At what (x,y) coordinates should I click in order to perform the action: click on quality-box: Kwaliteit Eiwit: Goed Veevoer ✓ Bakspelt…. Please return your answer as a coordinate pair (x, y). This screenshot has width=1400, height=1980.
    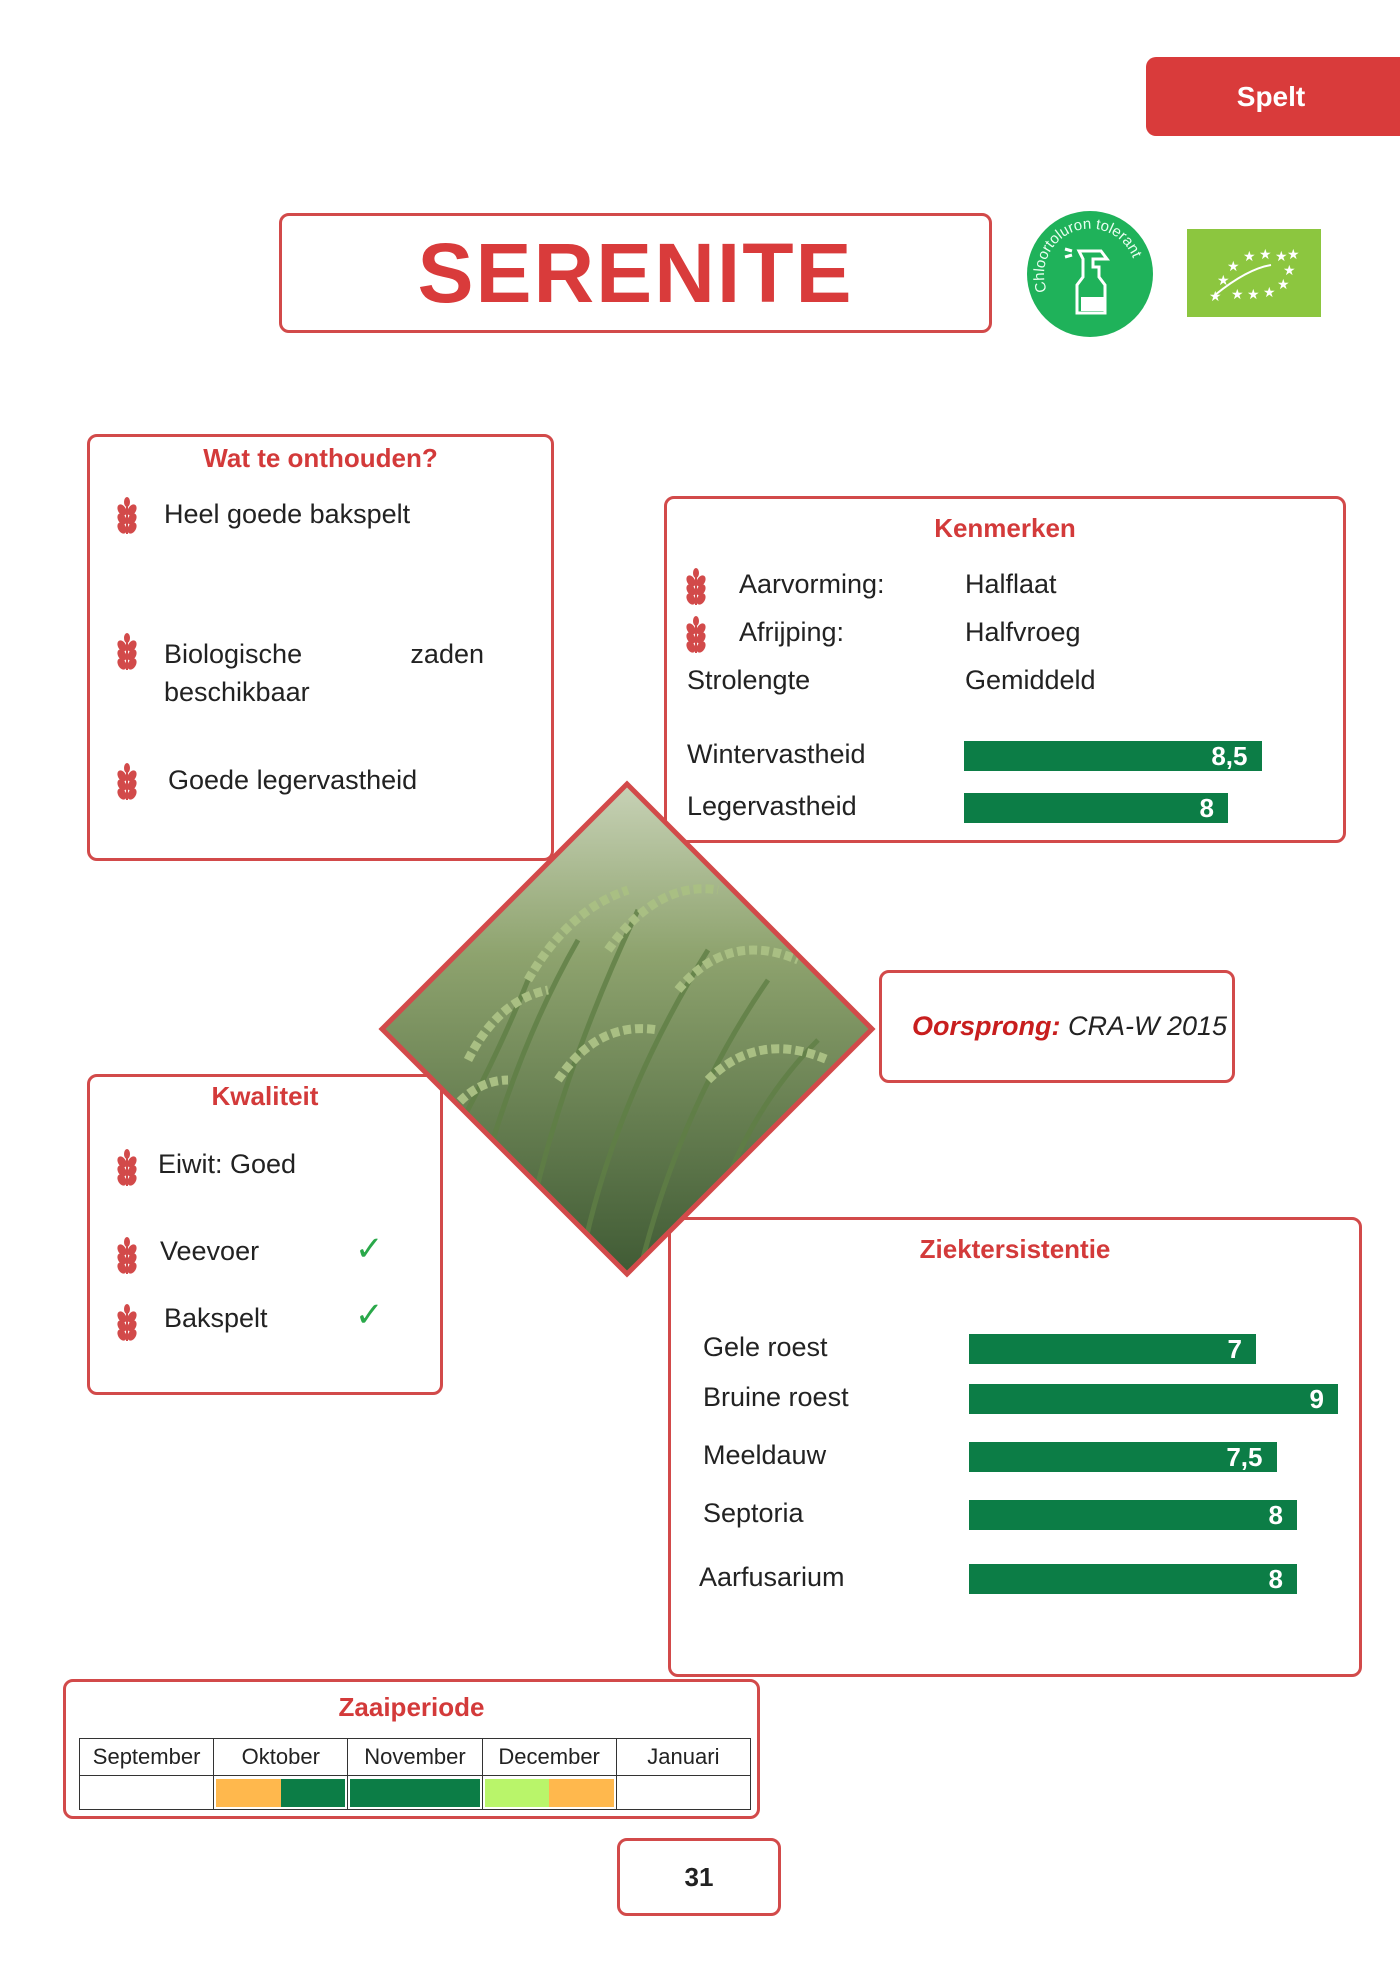
    Looking at the image, I should click on (265, 1234).